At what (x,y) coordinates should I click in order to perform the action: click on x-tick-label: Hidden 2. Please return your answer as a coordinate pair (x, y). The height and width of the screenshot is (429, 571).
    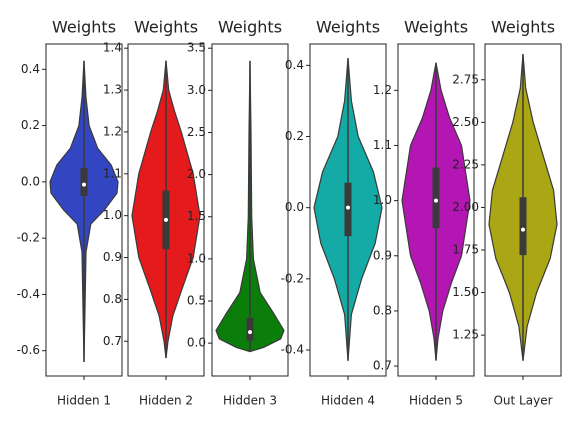
    Looking at the image, I should click on (166, 401).